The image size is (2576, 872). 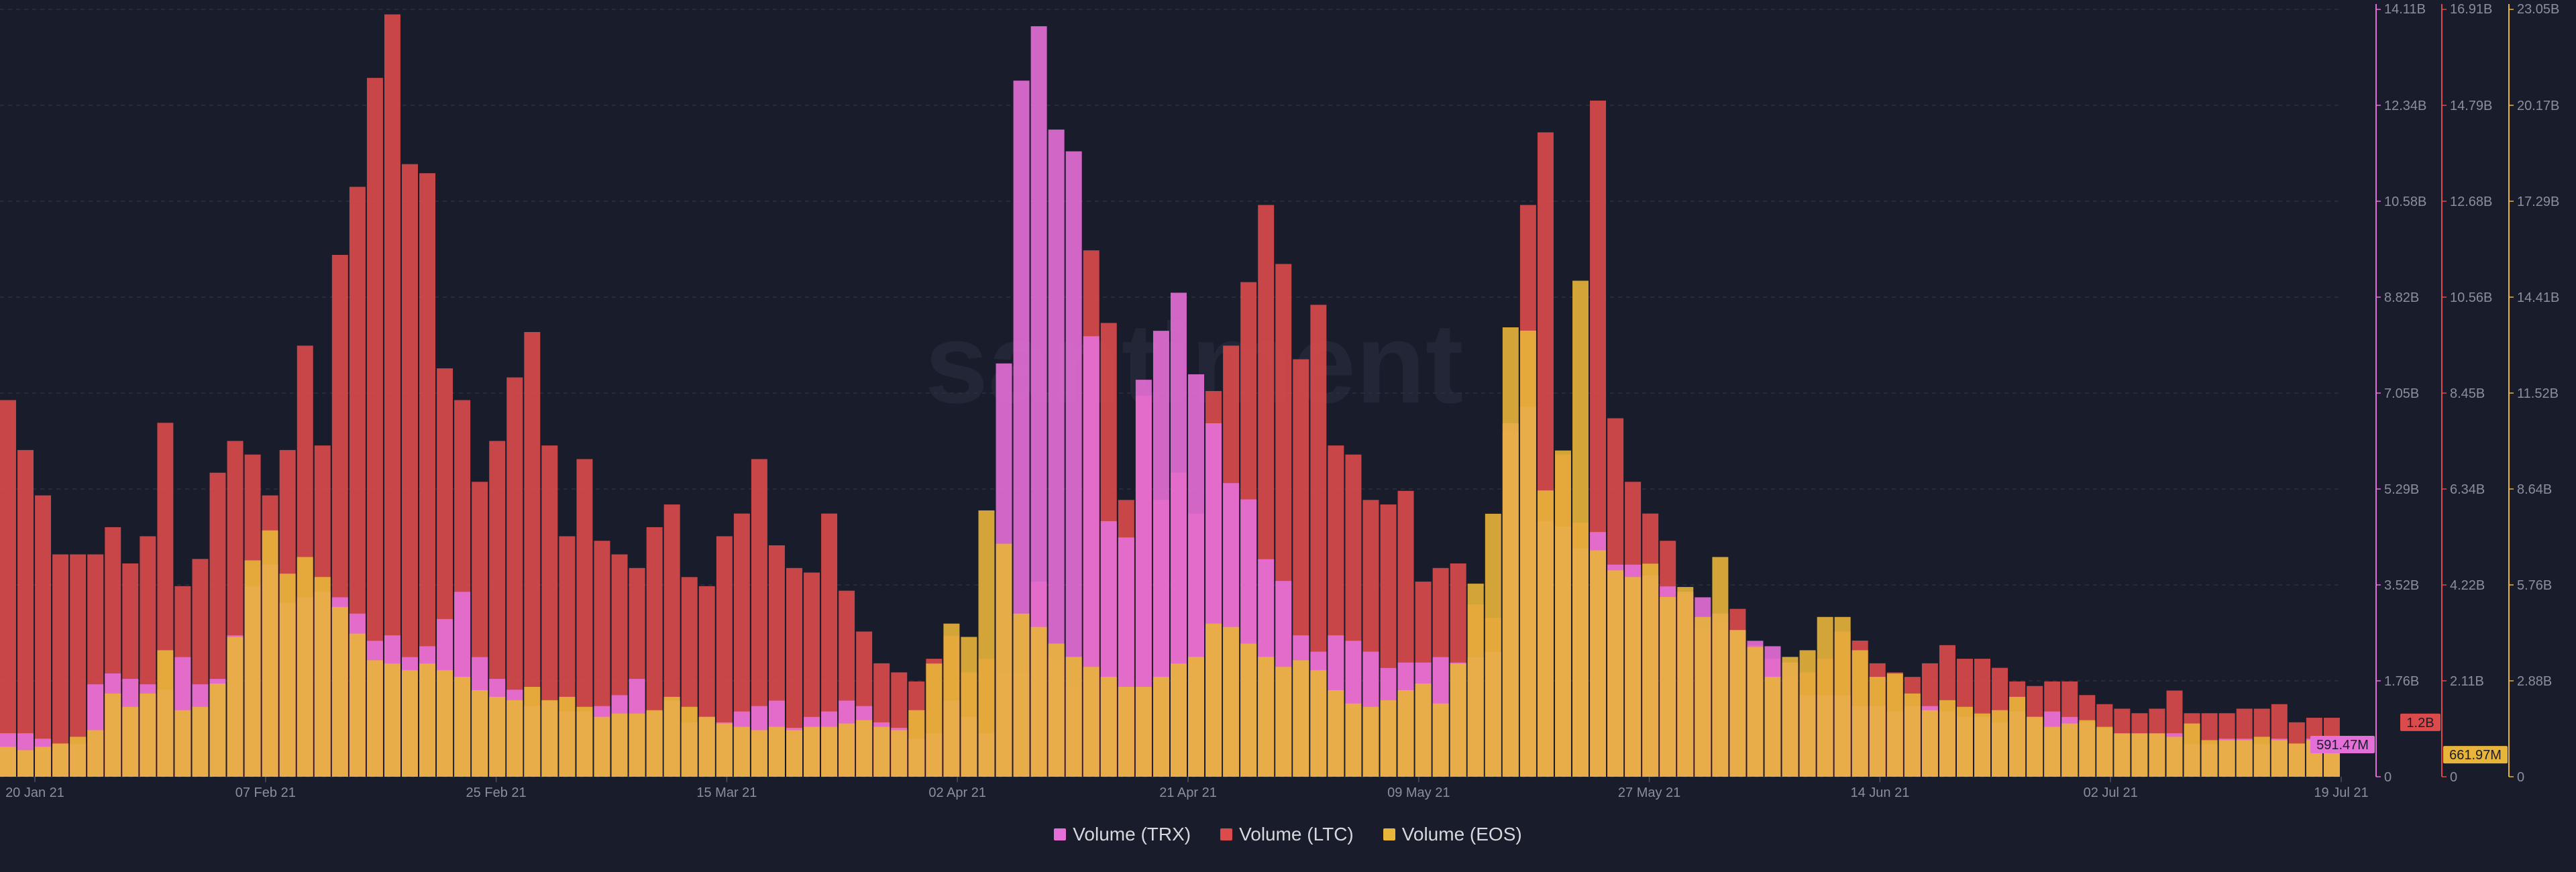 What do you see at coordinates (1287, 834) in the screenshot?
I see `legend-item-ltc: Volume (LTC)` at bounding box center [1287, 834].